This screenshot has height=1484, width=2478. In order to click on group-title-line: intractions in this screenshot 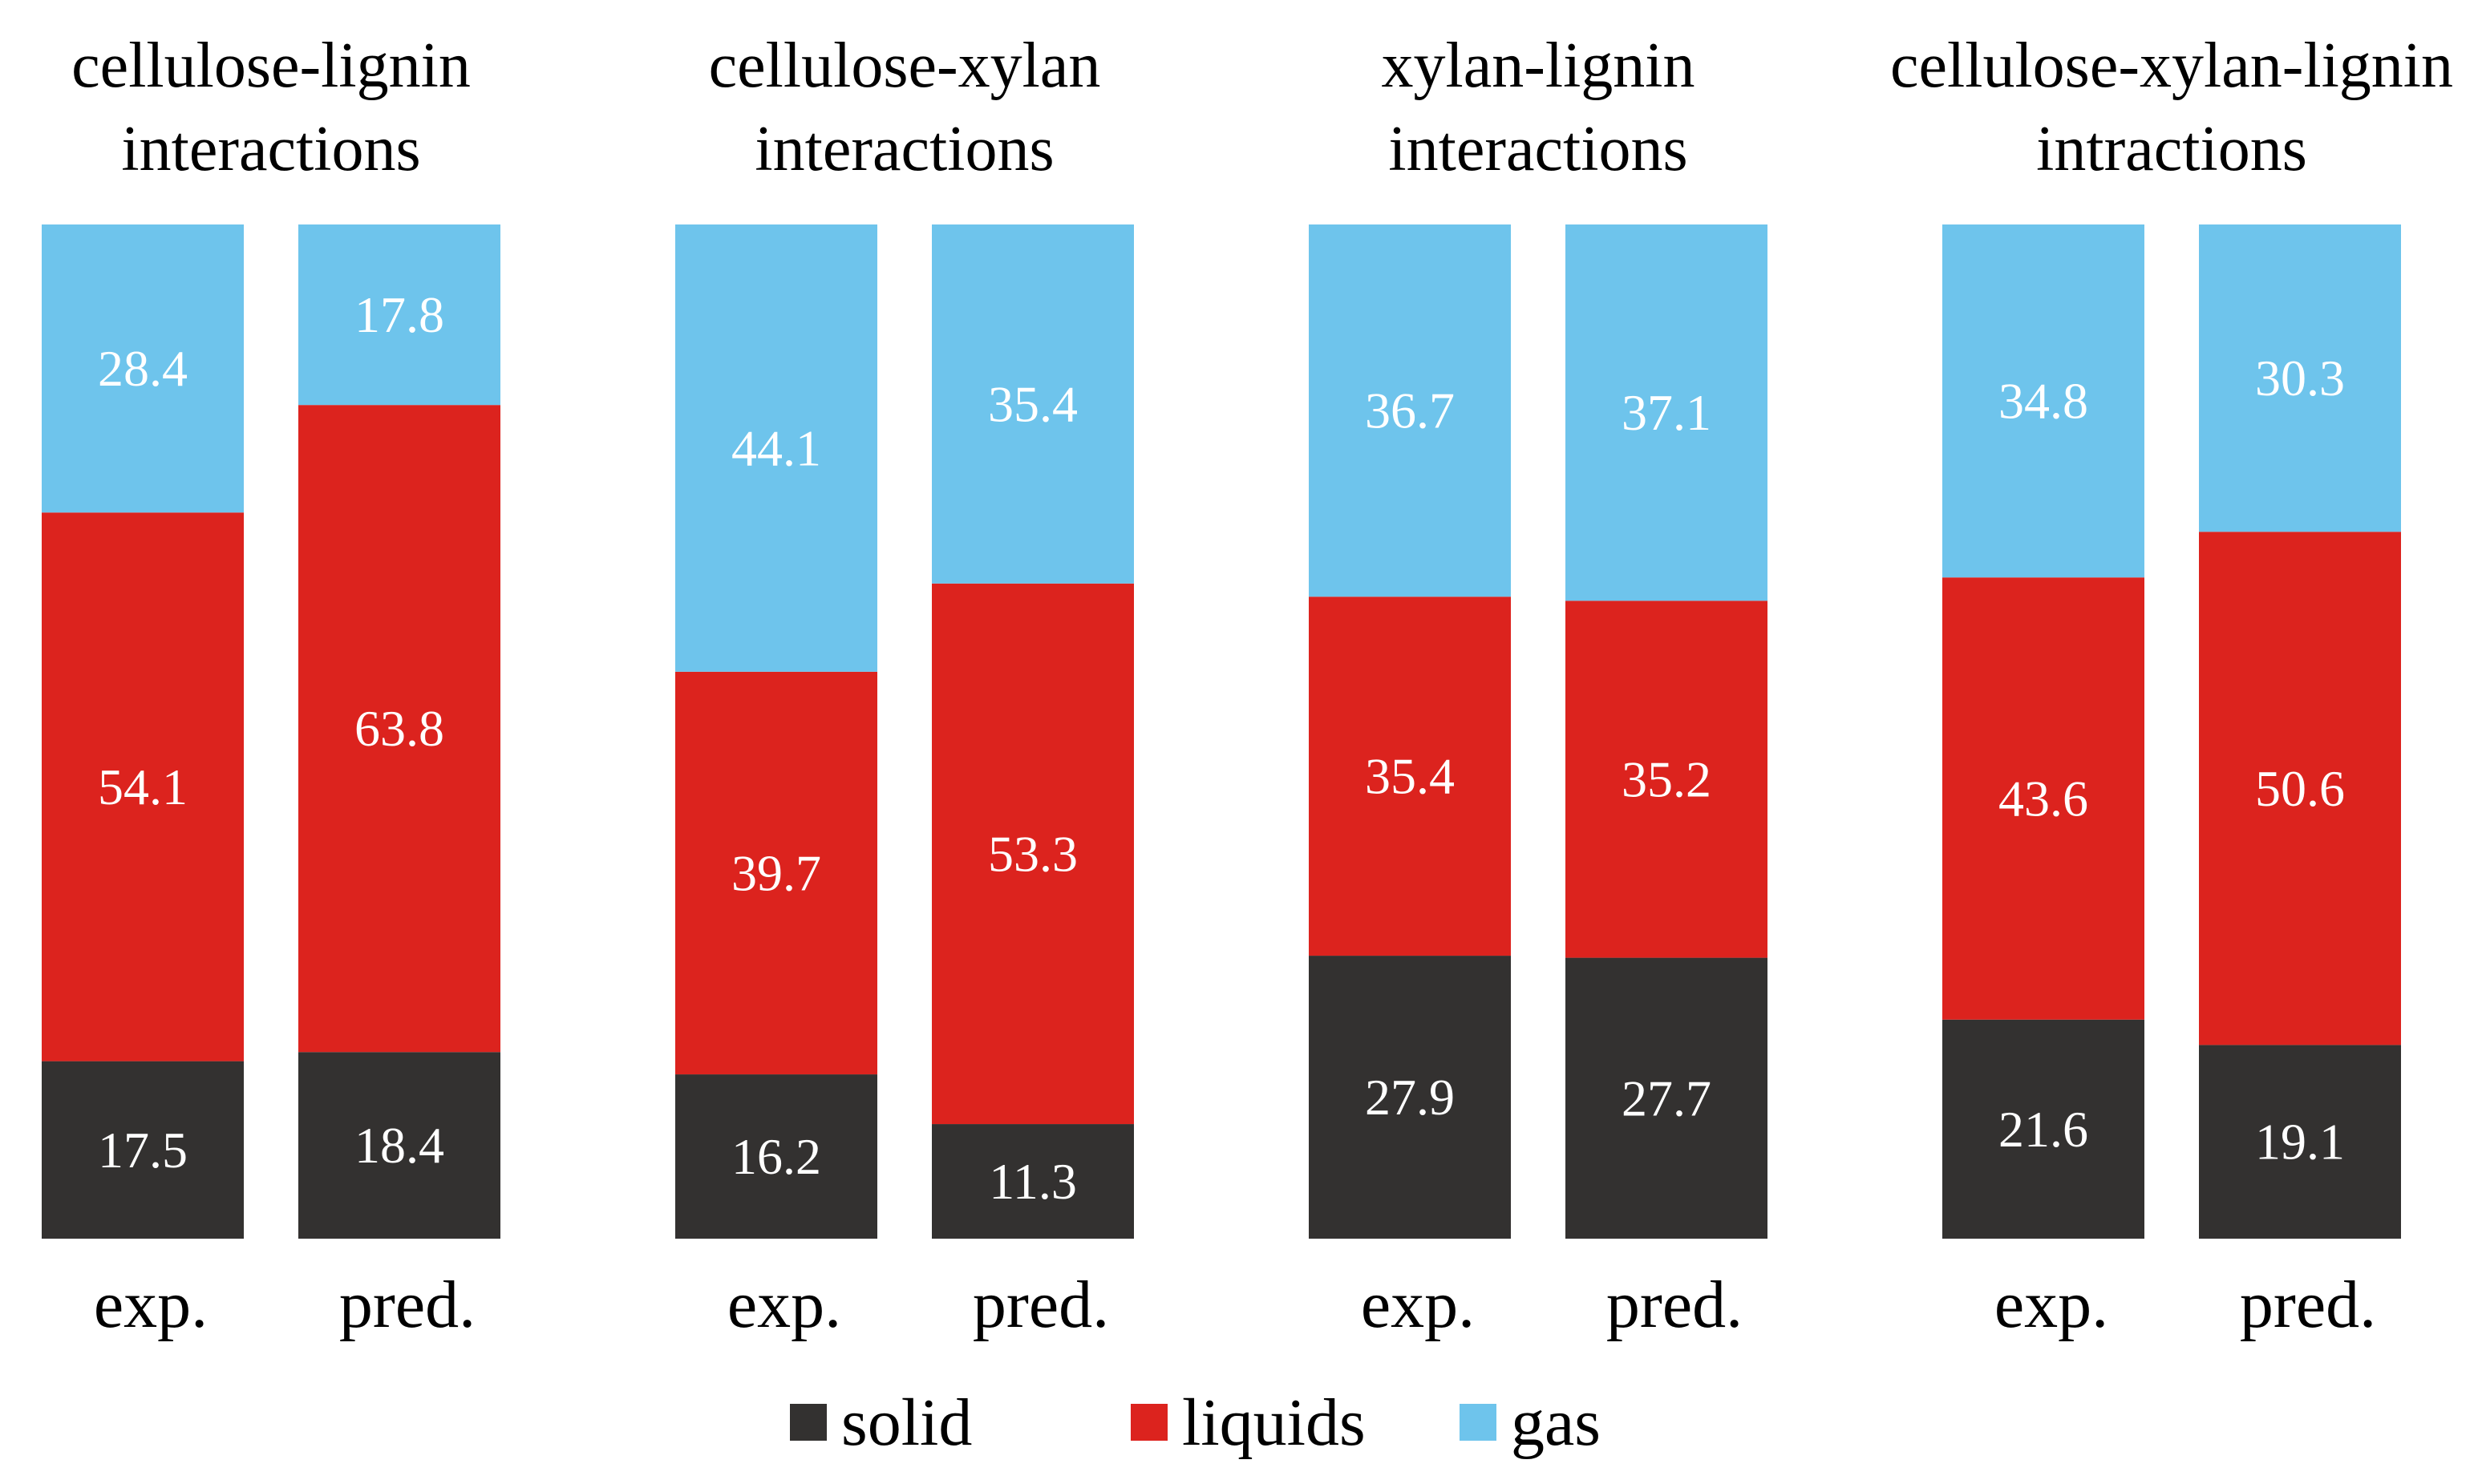, I will do `click(2171, 149)`.